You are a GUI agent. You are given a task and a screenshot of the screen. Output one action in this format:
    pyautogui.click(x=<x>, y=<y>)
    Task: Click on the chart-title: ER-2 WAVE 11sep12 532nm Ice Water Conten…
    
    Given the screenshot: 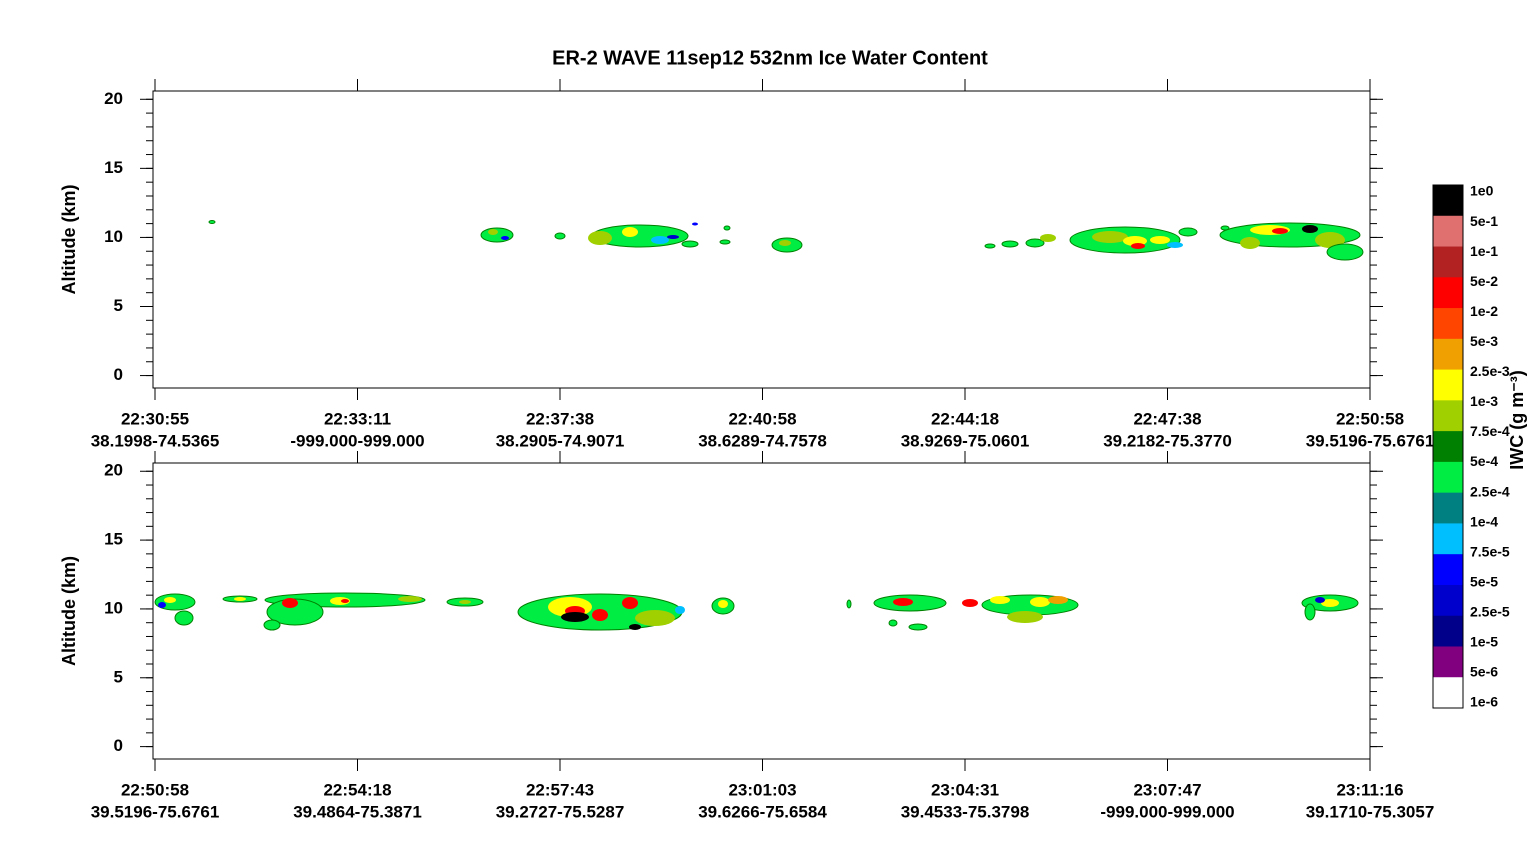 What is the action you would take?
    pyautogui.click(x=770, y=58)
    